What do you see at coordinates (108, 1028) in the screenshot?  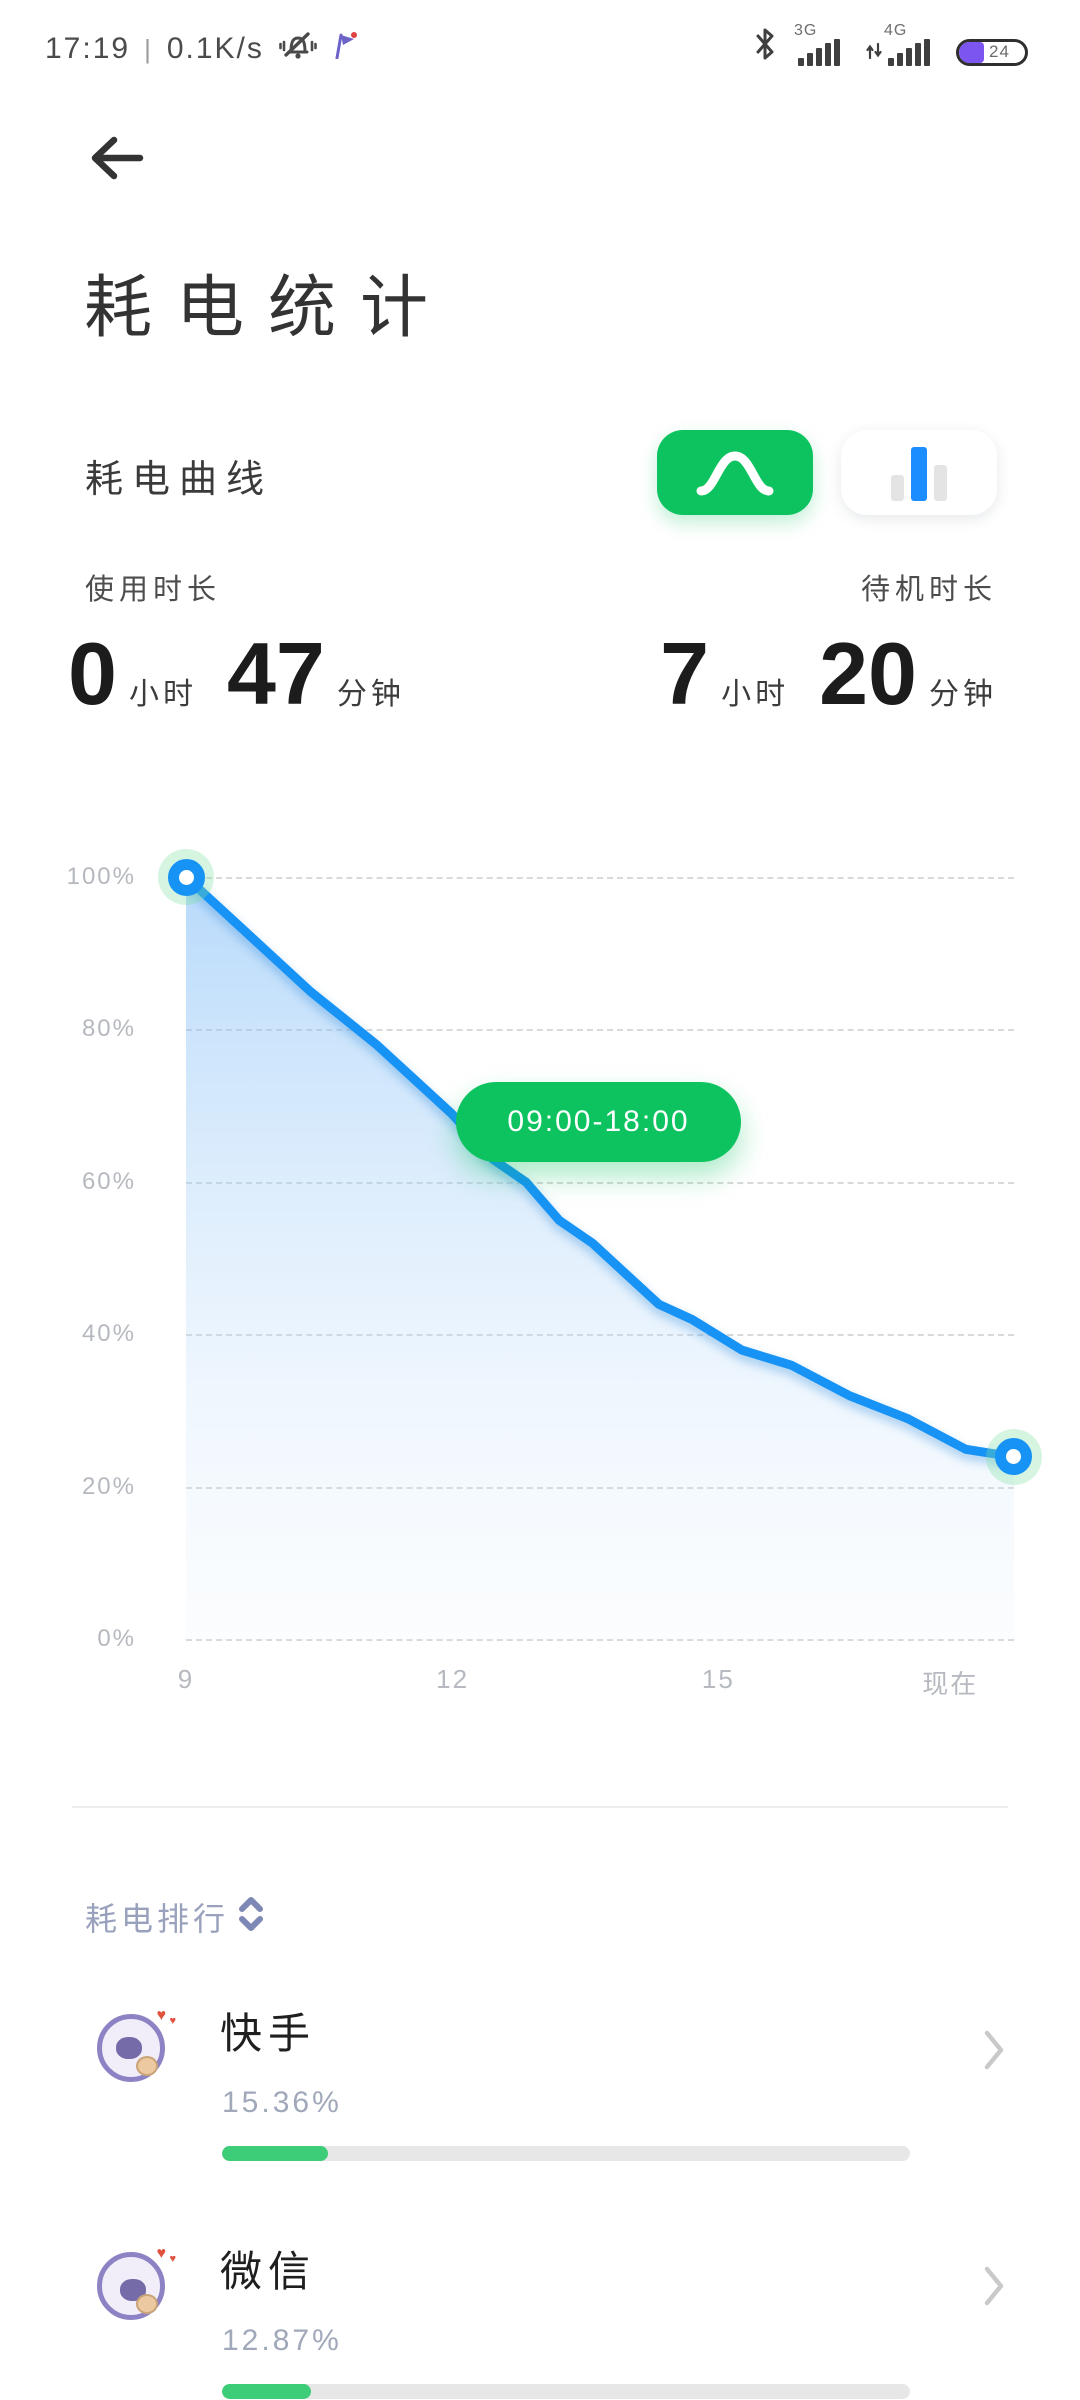 I see `y-tick-80: 80%` at bounding box center [108, 1028].